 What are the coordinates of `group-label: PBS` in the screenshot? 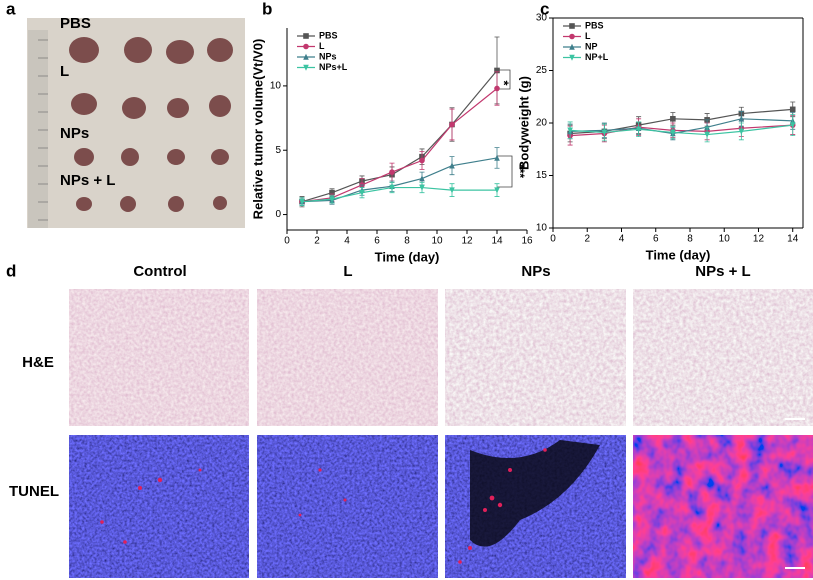 It's located at (75, 23).